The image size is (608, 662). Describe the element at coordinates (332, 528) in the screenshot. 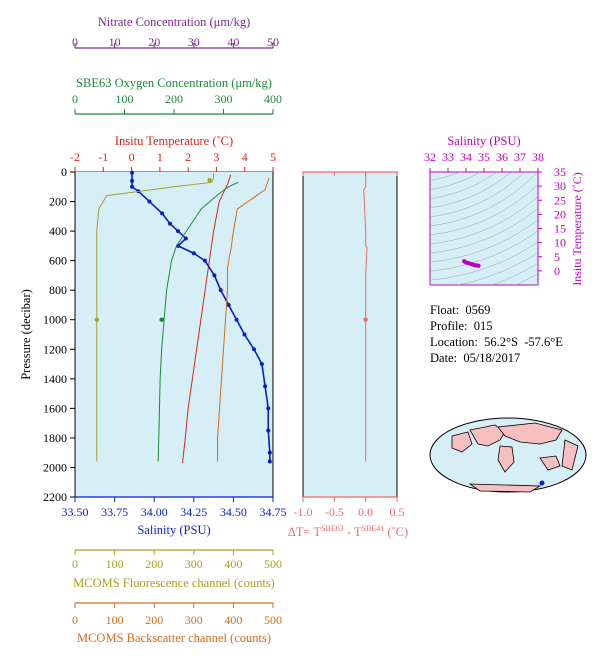

I see `delta-title-sup: SBE63` at that location.